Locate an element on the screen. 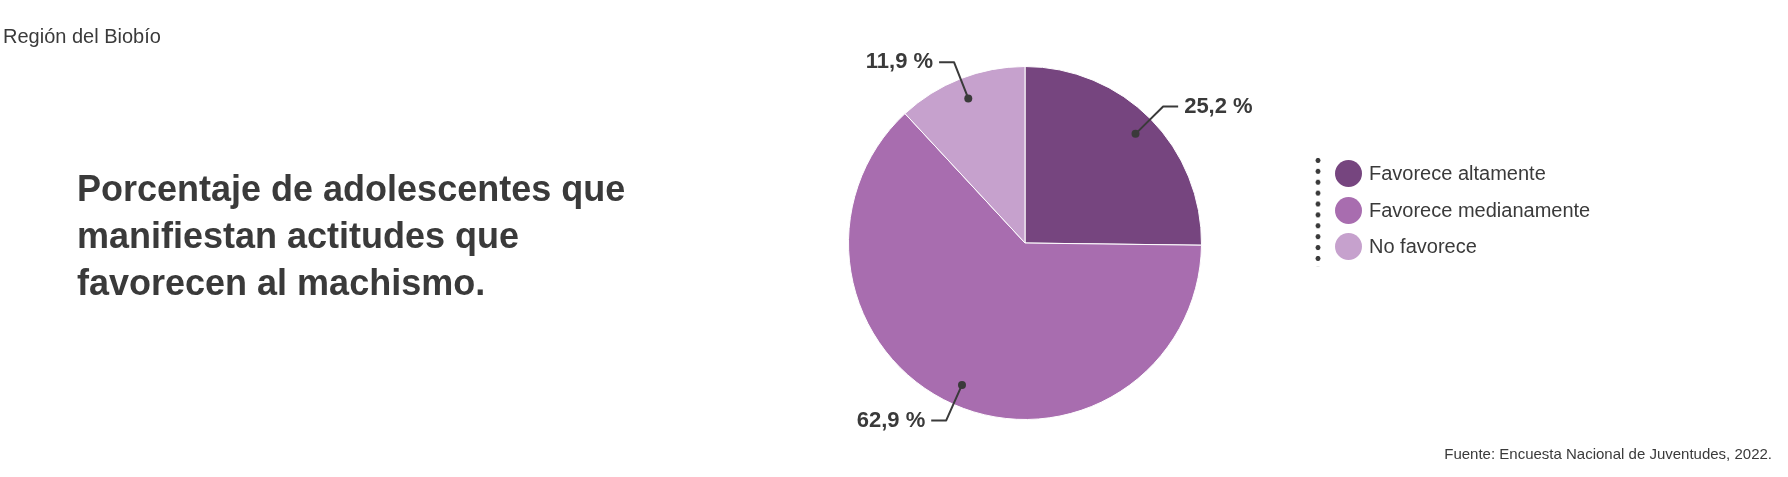 Image resolution: width=1788 pixels, height=477 pixels. text: Porcentaje de adolescentes que manifiestan actitudes que favorecen al machismo. is located at coordinates (352, 236).